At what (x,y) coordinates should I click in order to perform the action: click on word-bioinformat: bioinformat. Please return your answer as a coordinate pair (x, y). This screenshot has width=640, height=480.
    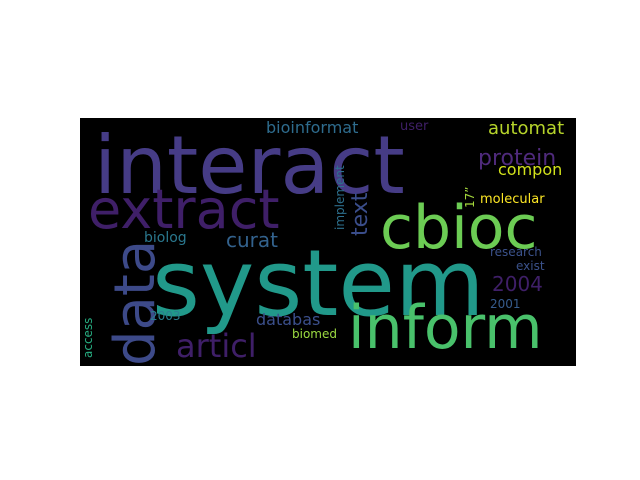
    Looking at the image, I should click on (312, 127).